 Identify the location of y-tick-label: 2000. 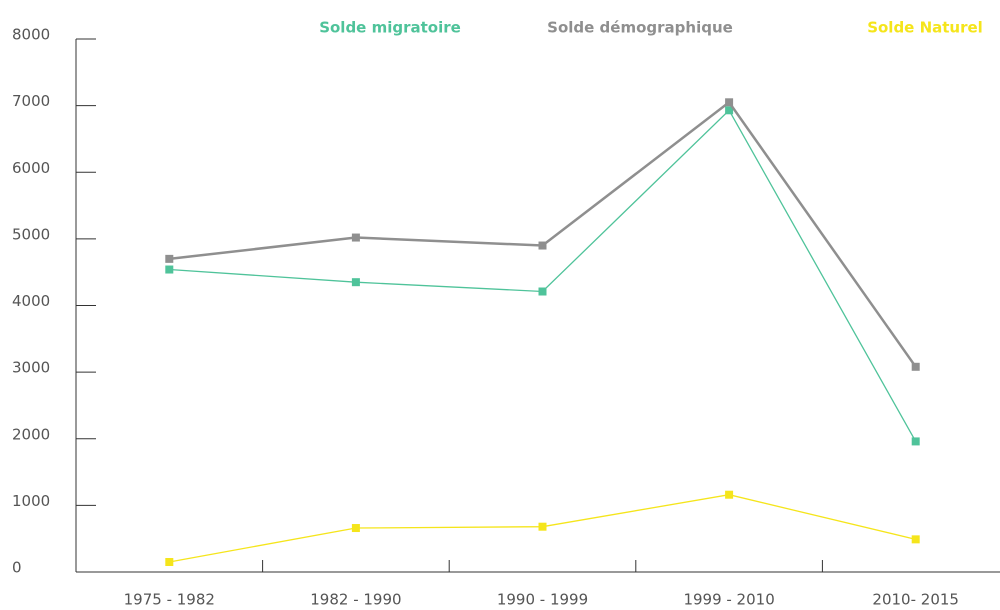
(31, 434).